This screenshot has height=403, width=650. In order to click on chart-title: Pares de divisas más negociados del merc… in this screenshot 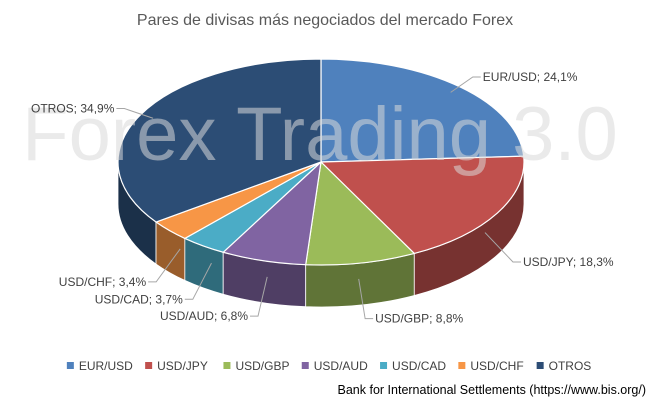, I will do `click(325, 20)`.